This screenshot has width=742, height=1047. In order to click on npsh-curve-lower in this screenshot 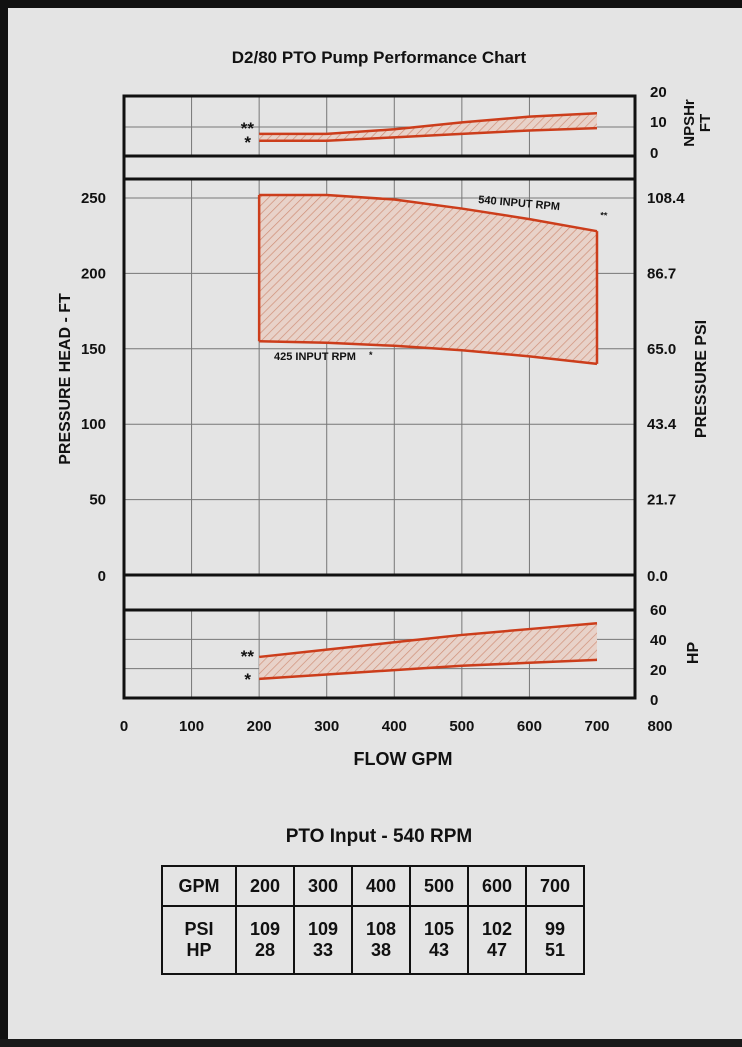, I will do `click(428, 134)`.